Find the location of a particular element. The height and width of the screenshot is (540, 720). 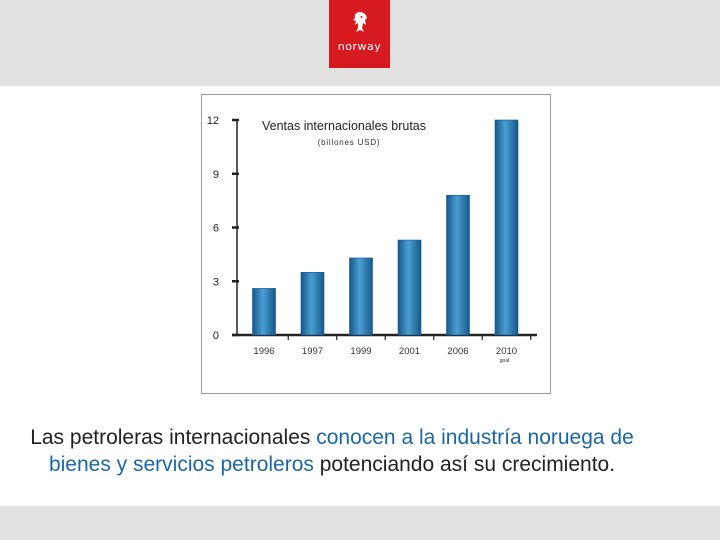

caption-text-start: Las petroleras internacionales is located at coordinates (173, 437).